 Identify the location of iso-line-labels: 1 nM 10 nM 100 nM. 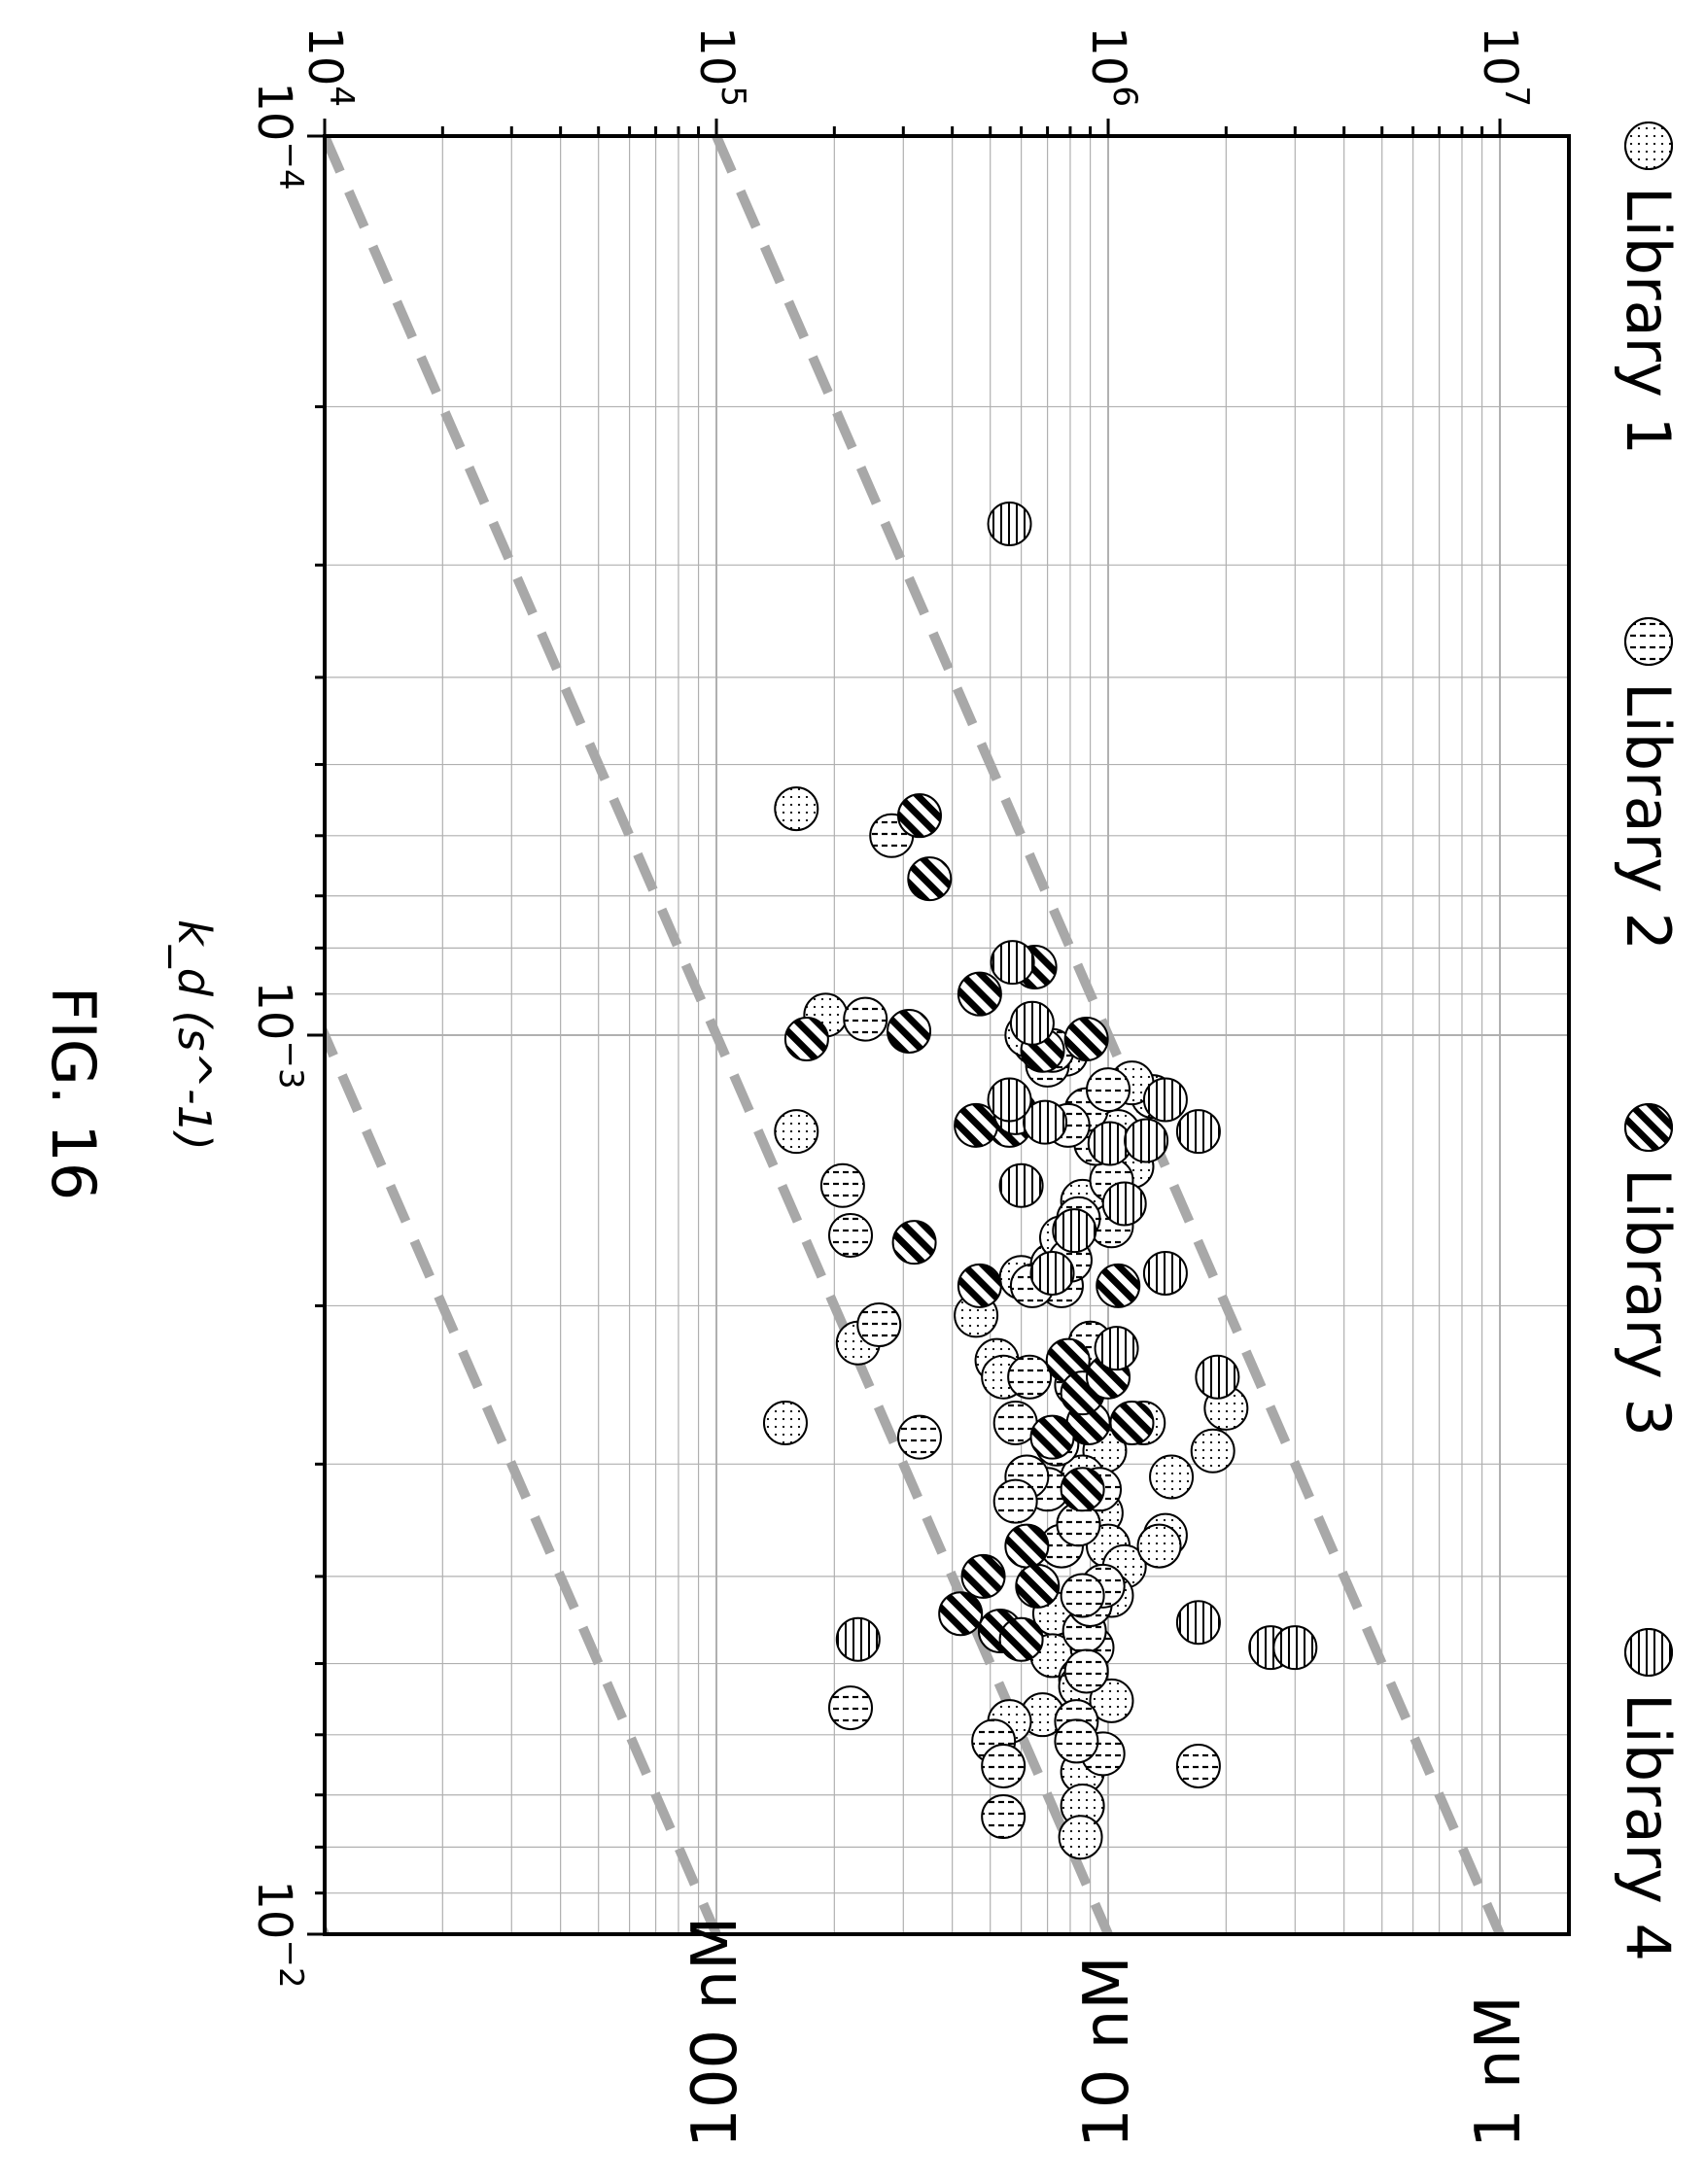
(1107, 2032).